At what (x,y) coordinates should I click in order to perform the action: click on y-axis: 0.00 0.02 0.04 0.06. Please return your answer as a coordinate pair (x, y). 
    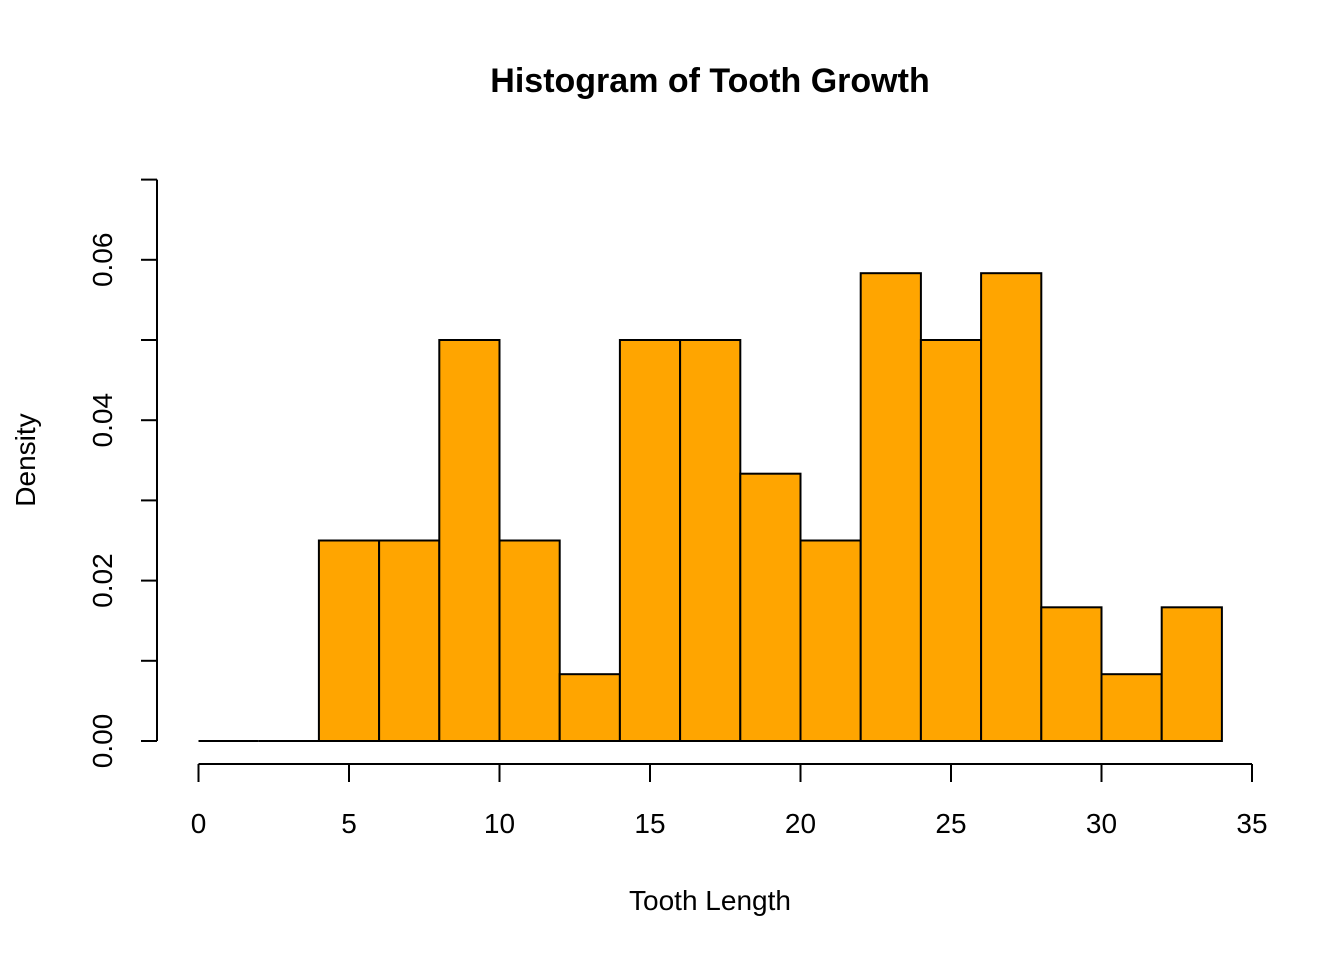
    Looking at the image, I should click on (122, 473).